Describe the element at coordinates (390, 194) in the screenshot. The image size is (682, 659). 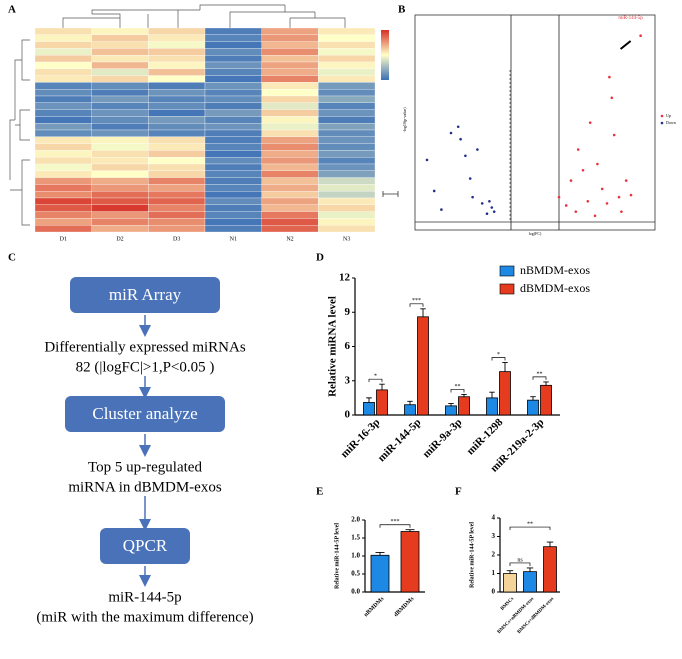
I see `marker` at that location.